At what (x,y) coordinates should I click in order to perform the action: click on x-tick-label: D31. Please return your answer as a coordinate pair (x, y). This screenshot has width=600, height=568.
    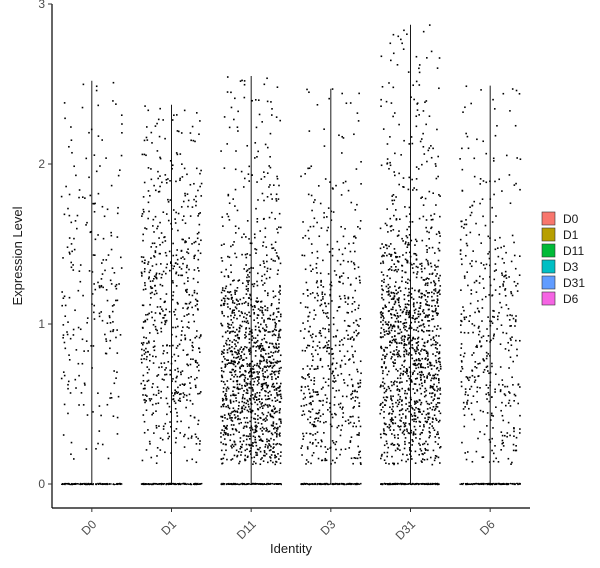
    Looking at the image, I should click on (406, 530).